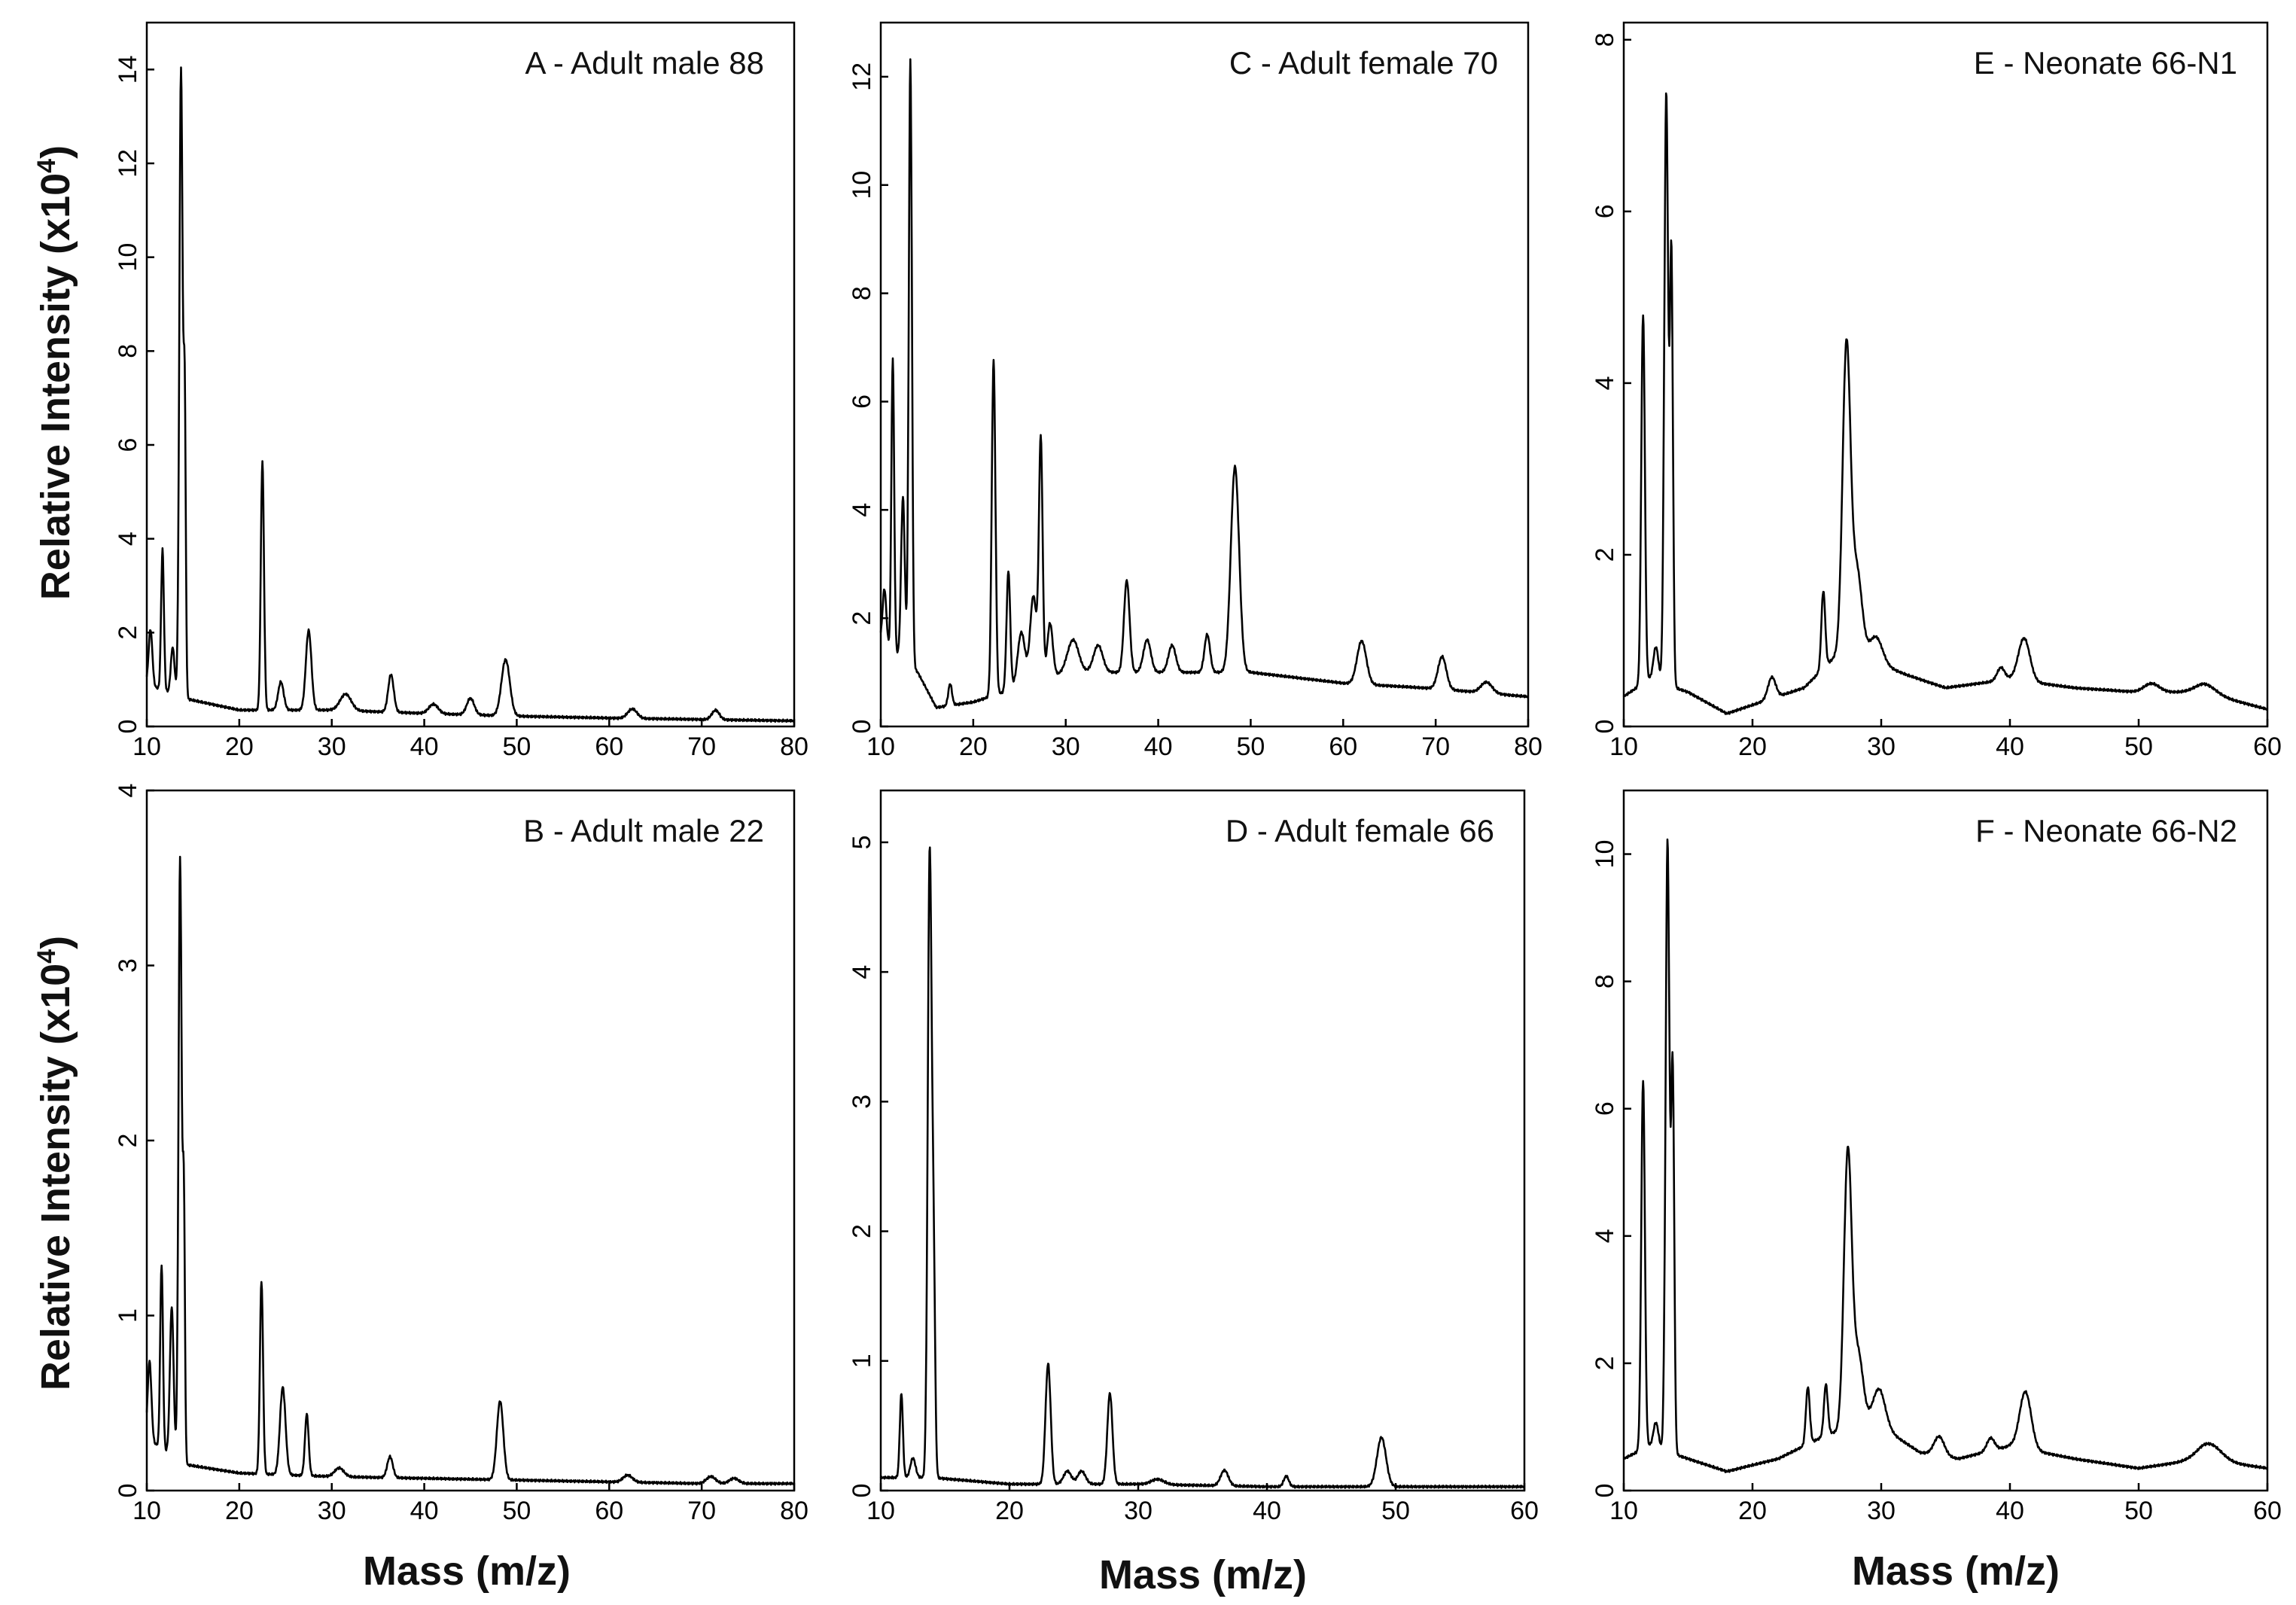 This screenshot has width=2296, height=1605. What do you see at coordinates (467, 1571) in the screenshot?
I see `x-axis-title-left: Mass (m/z)` at bounding box center [467, 1571].